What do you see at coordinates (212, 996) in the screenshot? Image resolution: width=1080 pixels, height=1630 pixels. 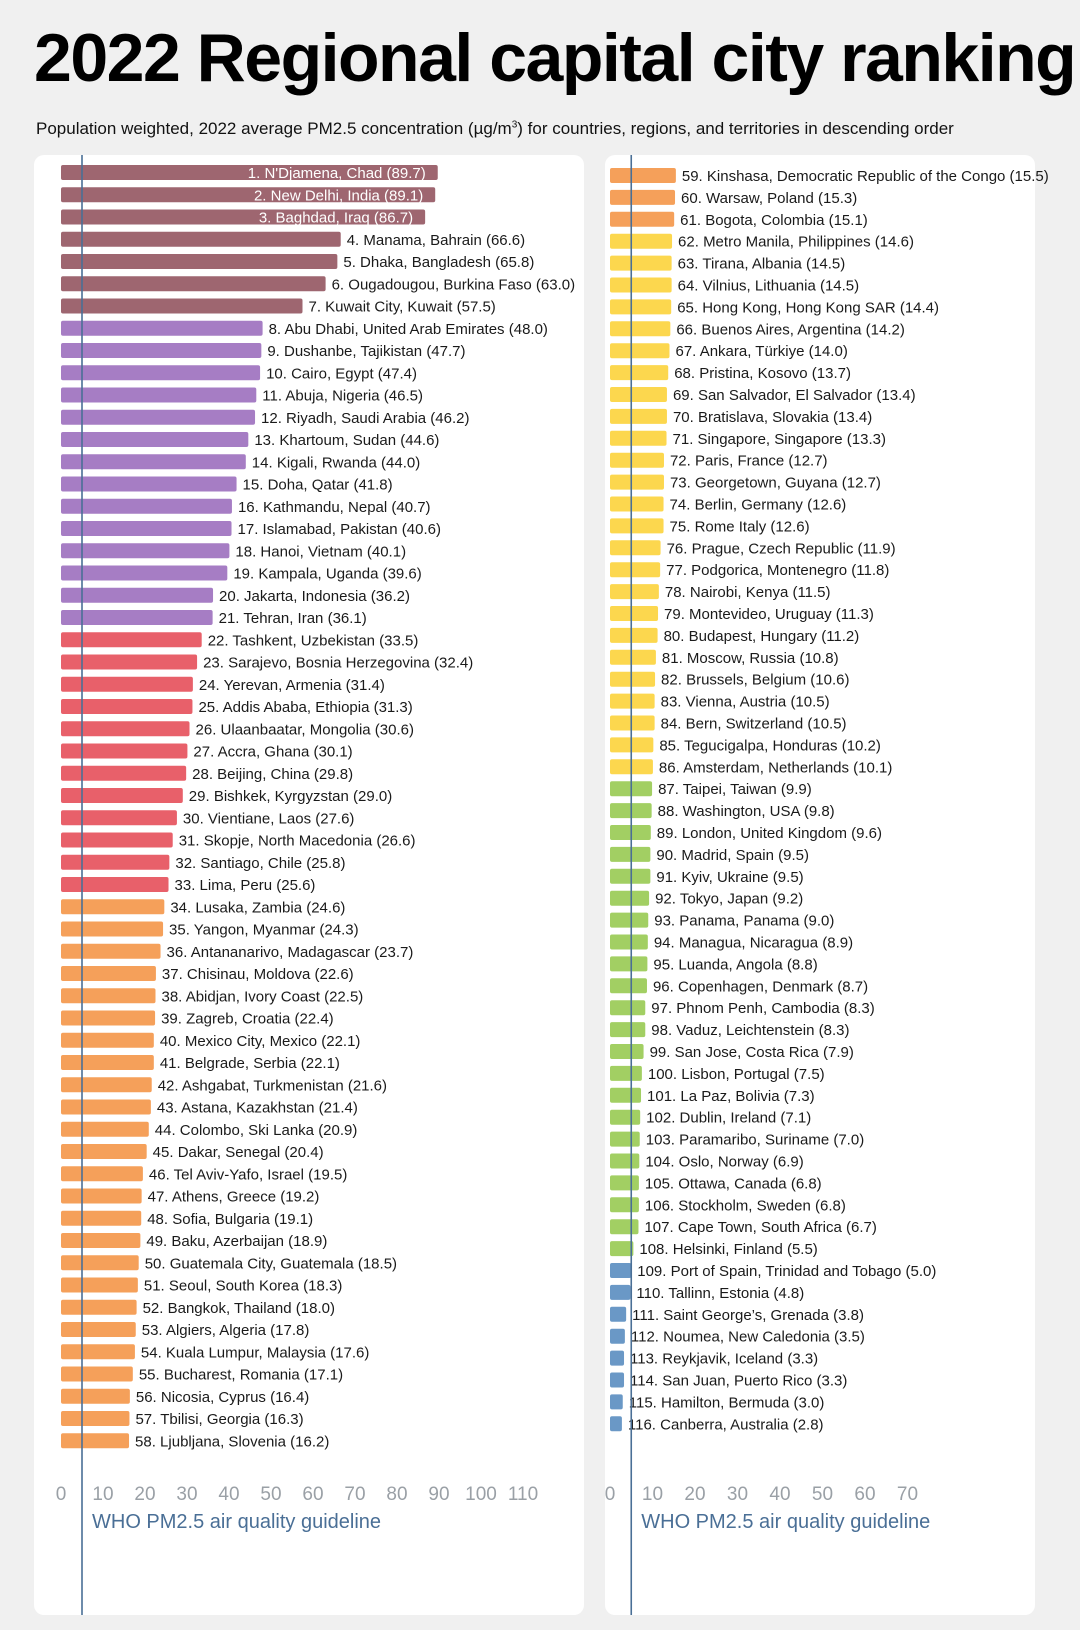 I see `bar-row: 38. Abidjan, Ivory Coast (22.5)` at bounding box center [212, 996].